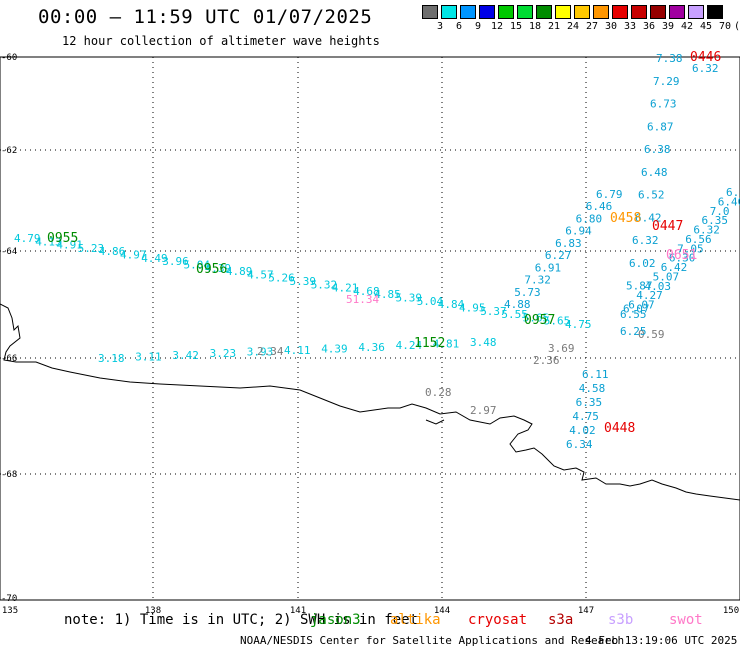  I want to click on wave-height-label: 5.37, so click(493, 311).